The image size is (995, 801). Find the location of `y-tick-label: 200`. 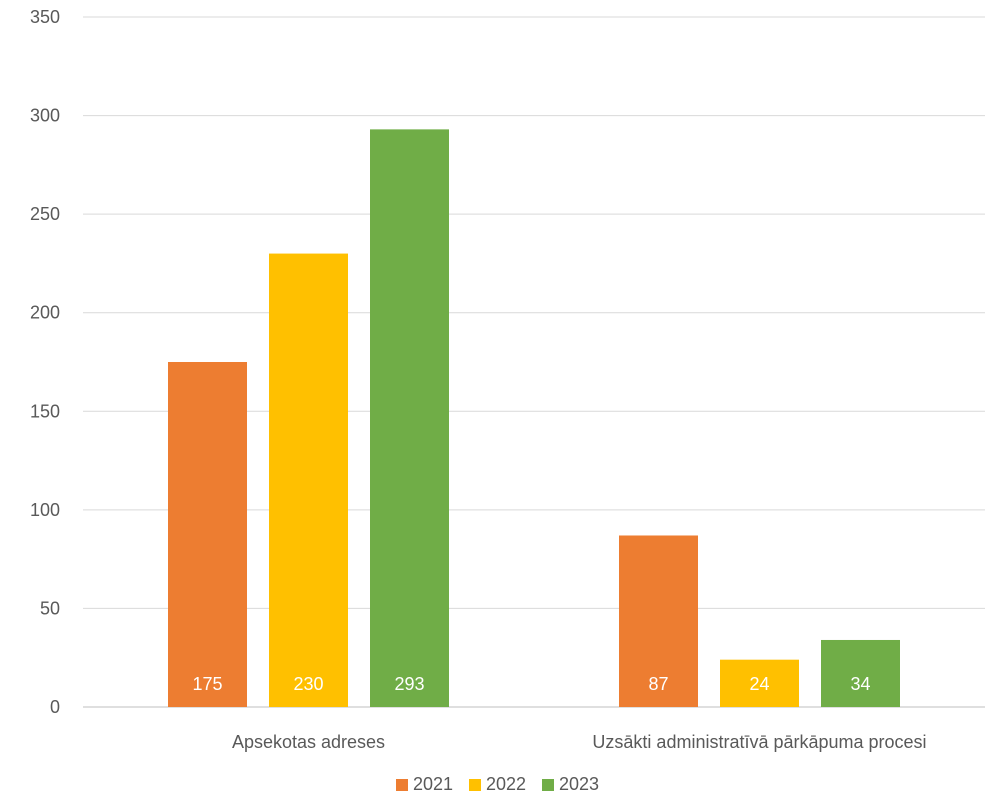

y-tick-label: 200 is located at coordinates (45, 313).